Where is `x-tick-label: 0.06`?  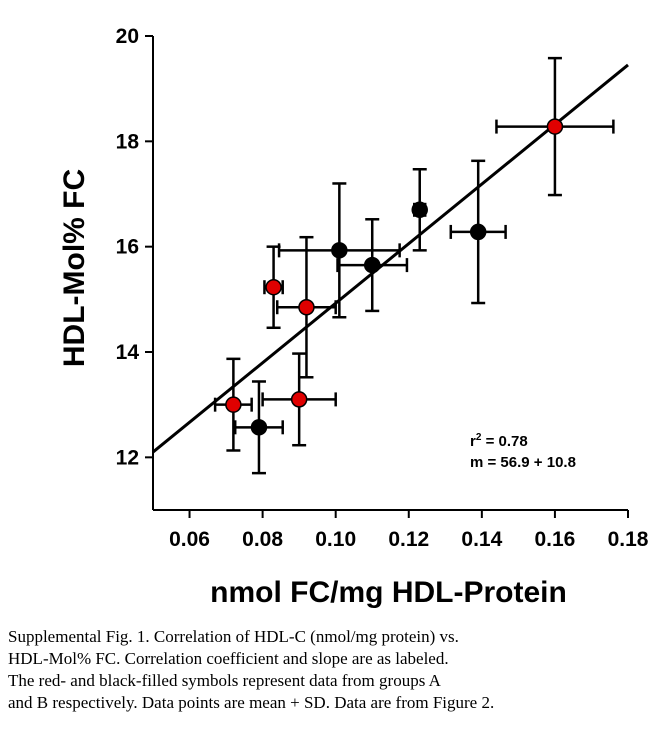 x-tick-label: 0.06 is located at coordinates (189, 539).